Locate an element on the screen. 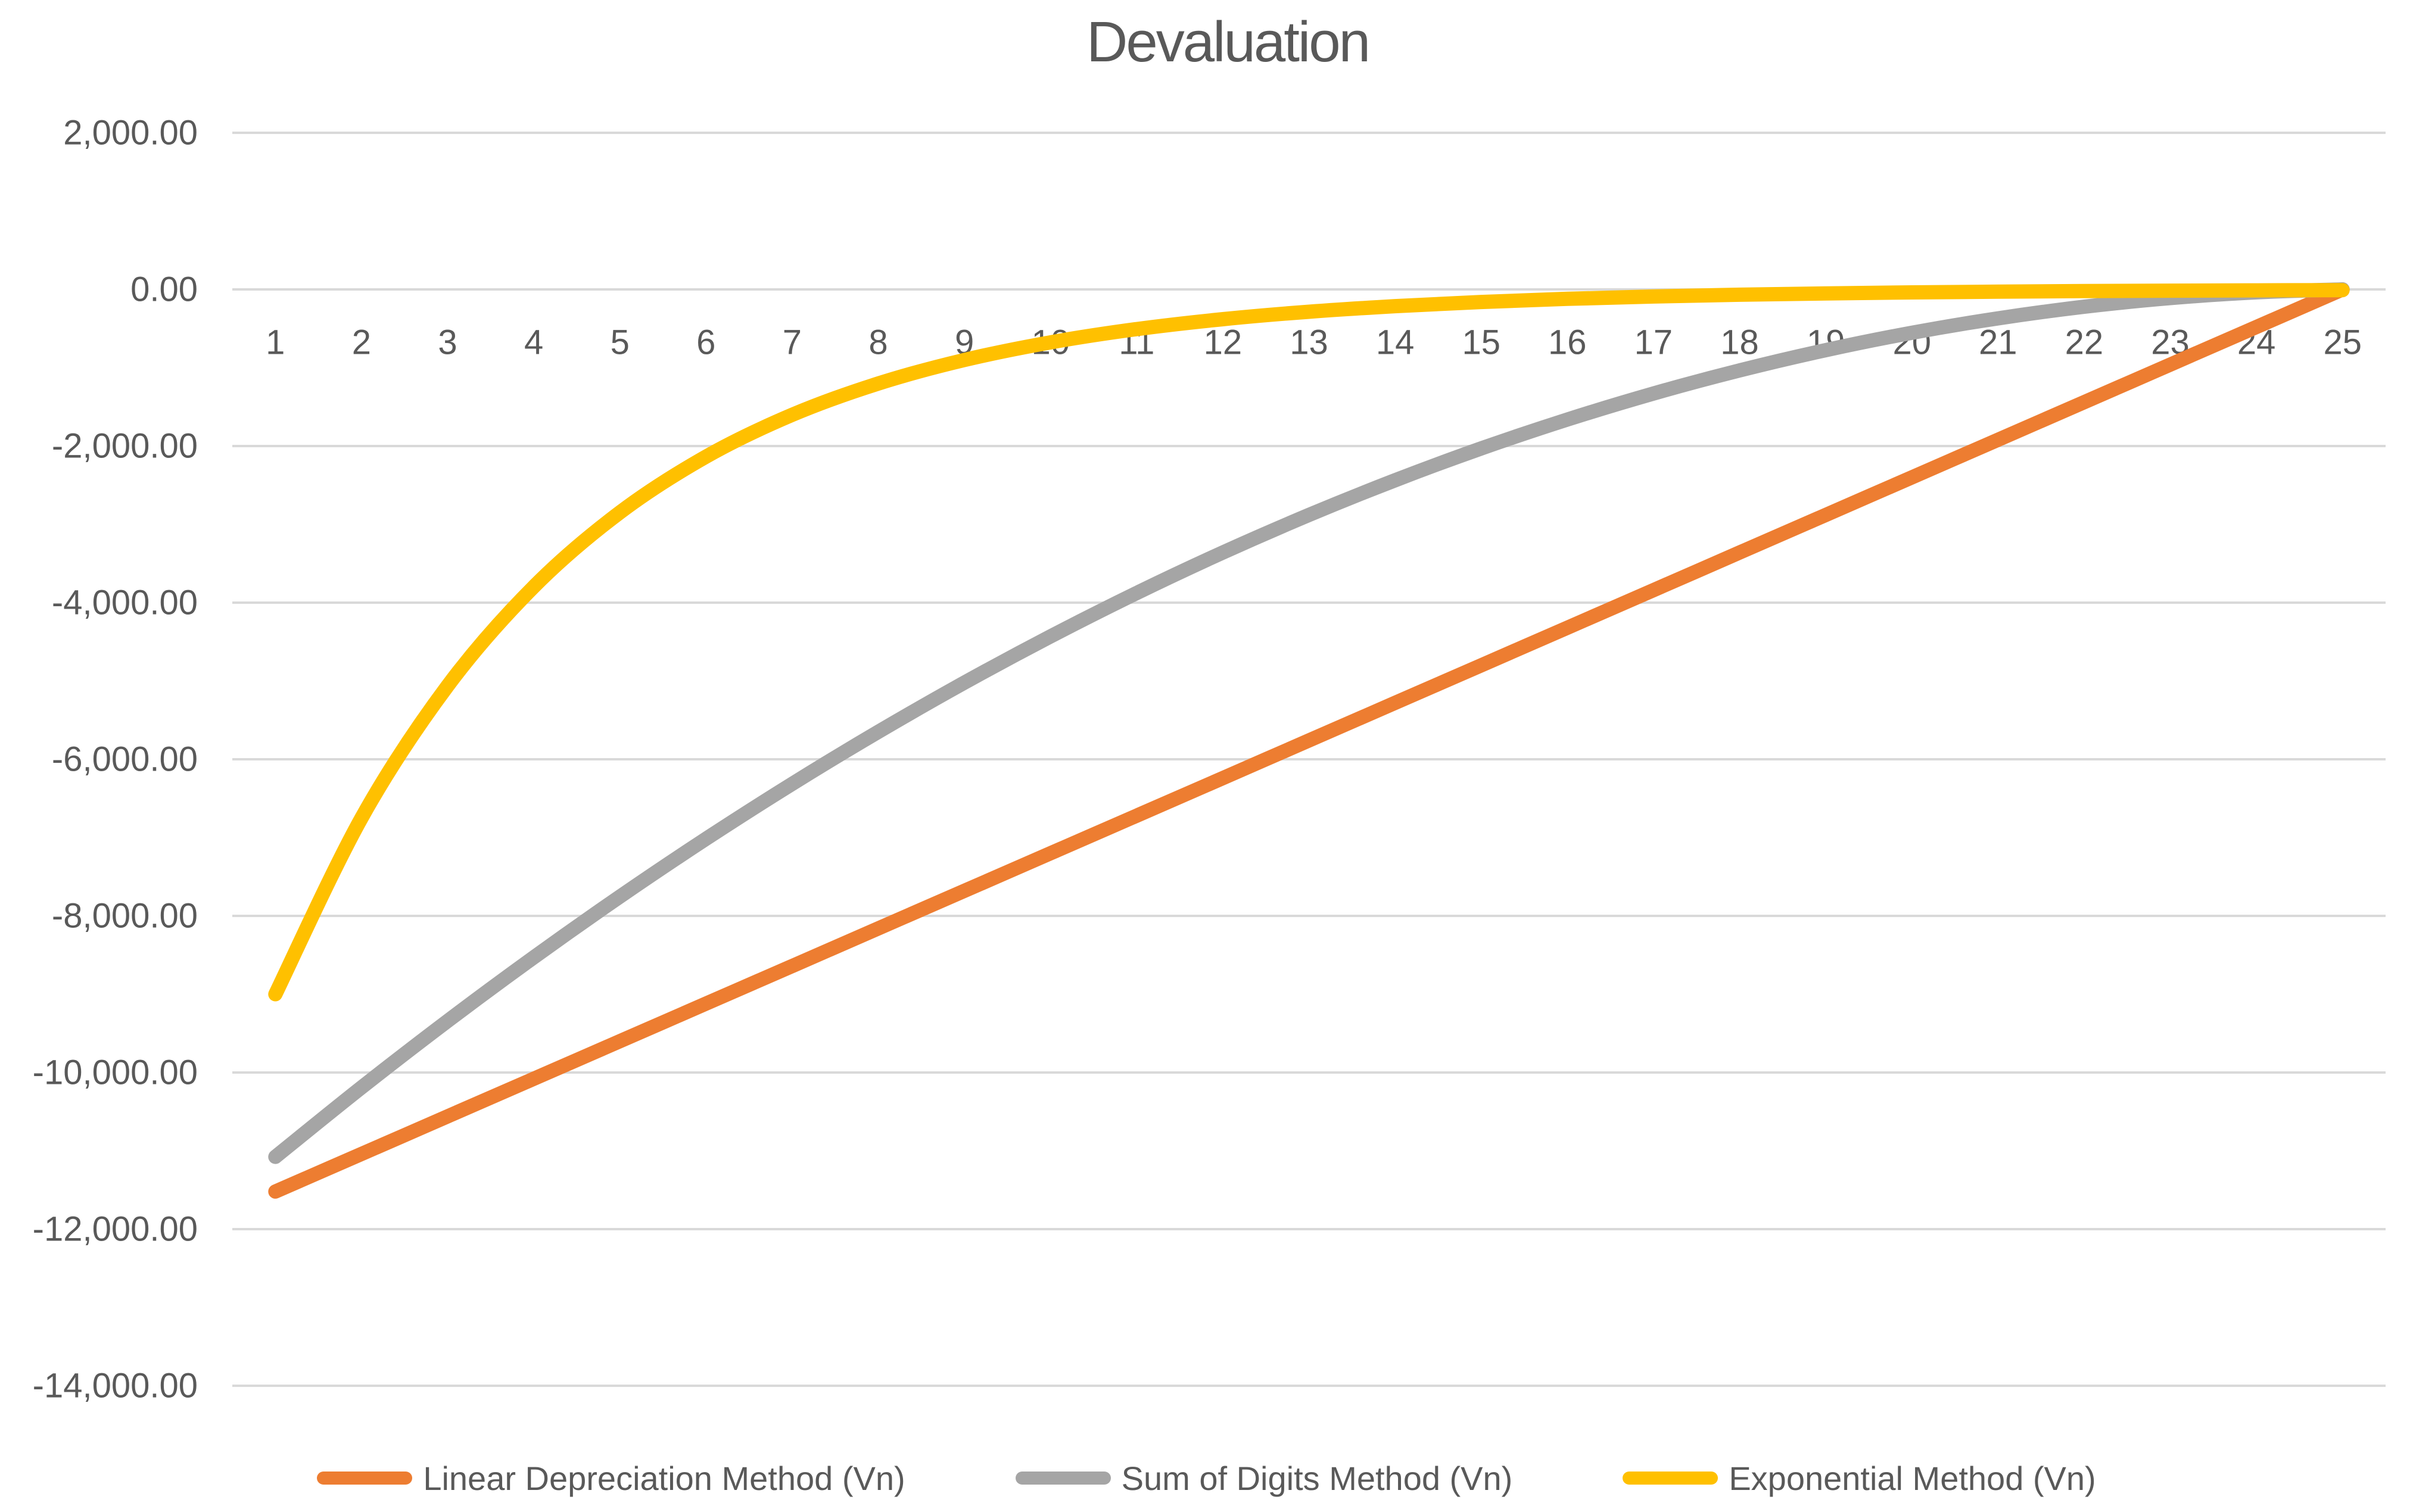 This screenshot has height=1512, width=2413. y-axis-tick-label: -10,000.00 is located at coordinates (116, 1072).